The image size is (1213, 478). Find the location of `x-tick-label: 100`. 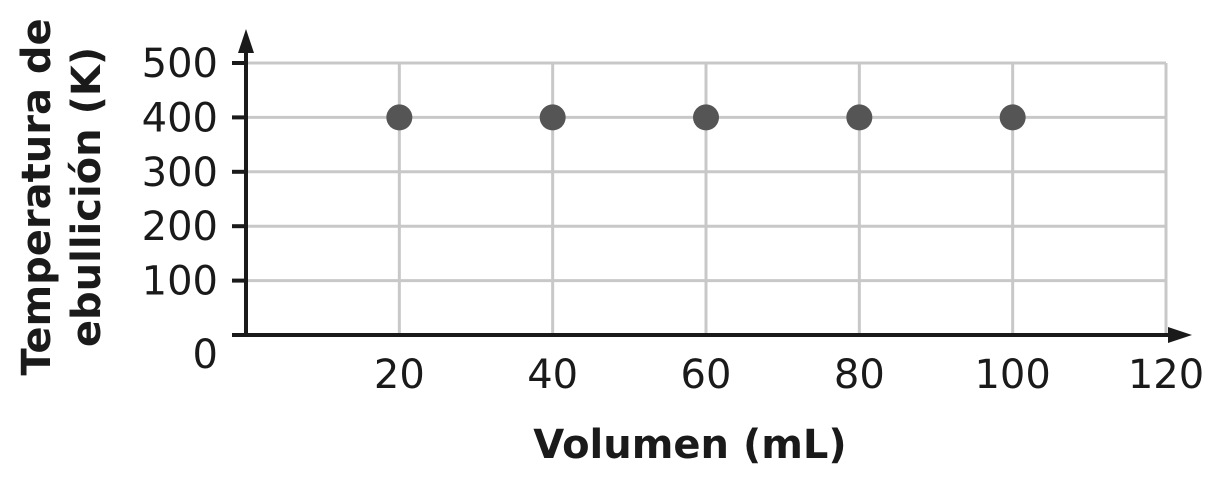

x-tick-label: 100 is located at coordinates (1012, 375).